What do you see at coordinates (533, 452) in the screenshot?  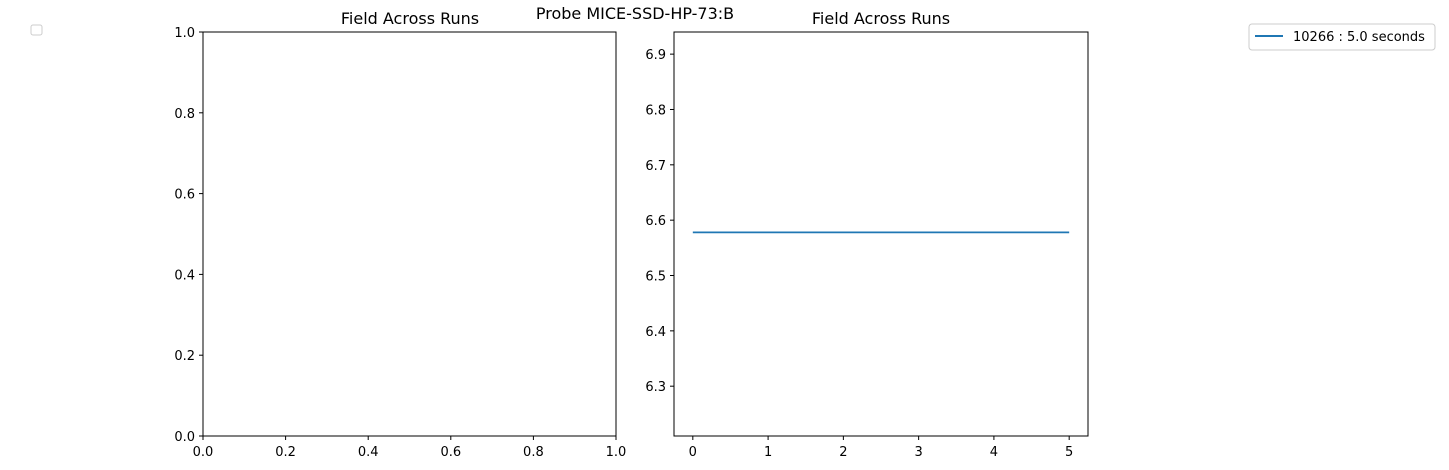 I see `x-tick-label: 0.8` at bounding box center [533, 452].